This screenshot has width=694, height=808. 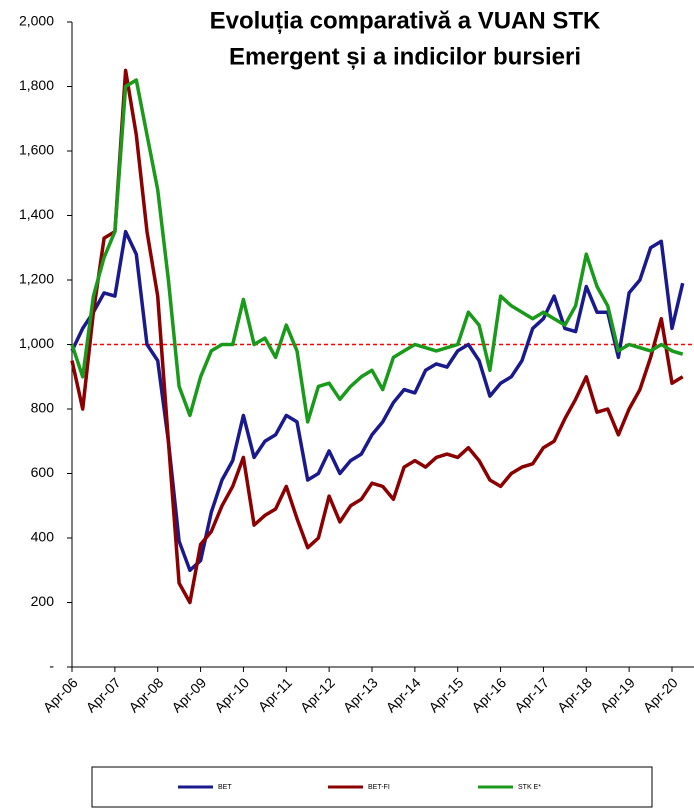 I want to click on legend-label: BET-FI, so click(x=379, y=787).